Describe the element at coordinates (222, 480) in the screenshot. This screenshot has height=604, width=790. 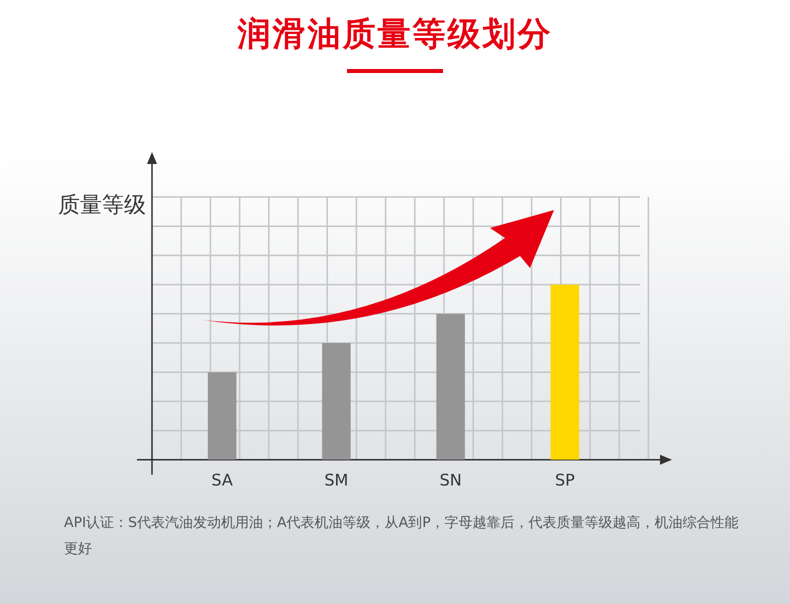
I see `x-tick-label: SA` at that location.